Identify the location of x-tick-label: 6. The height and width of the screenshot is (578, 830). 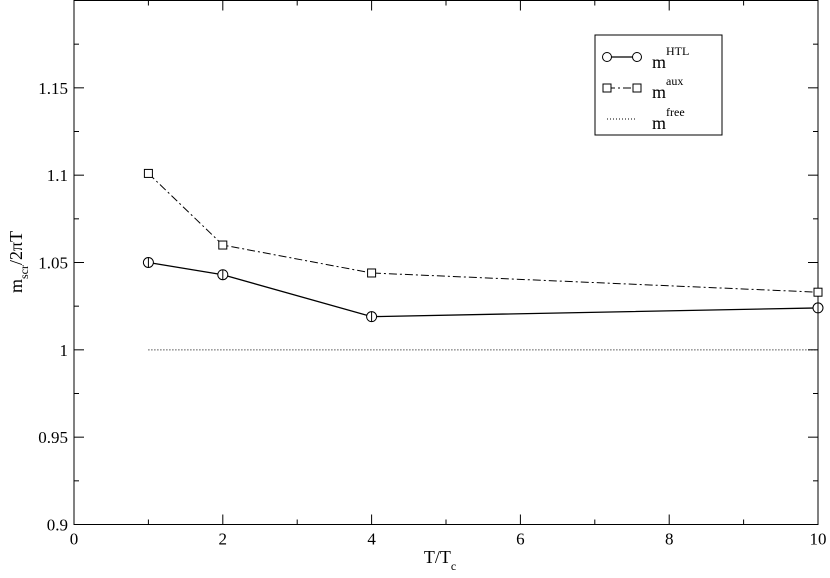
(520, 539).